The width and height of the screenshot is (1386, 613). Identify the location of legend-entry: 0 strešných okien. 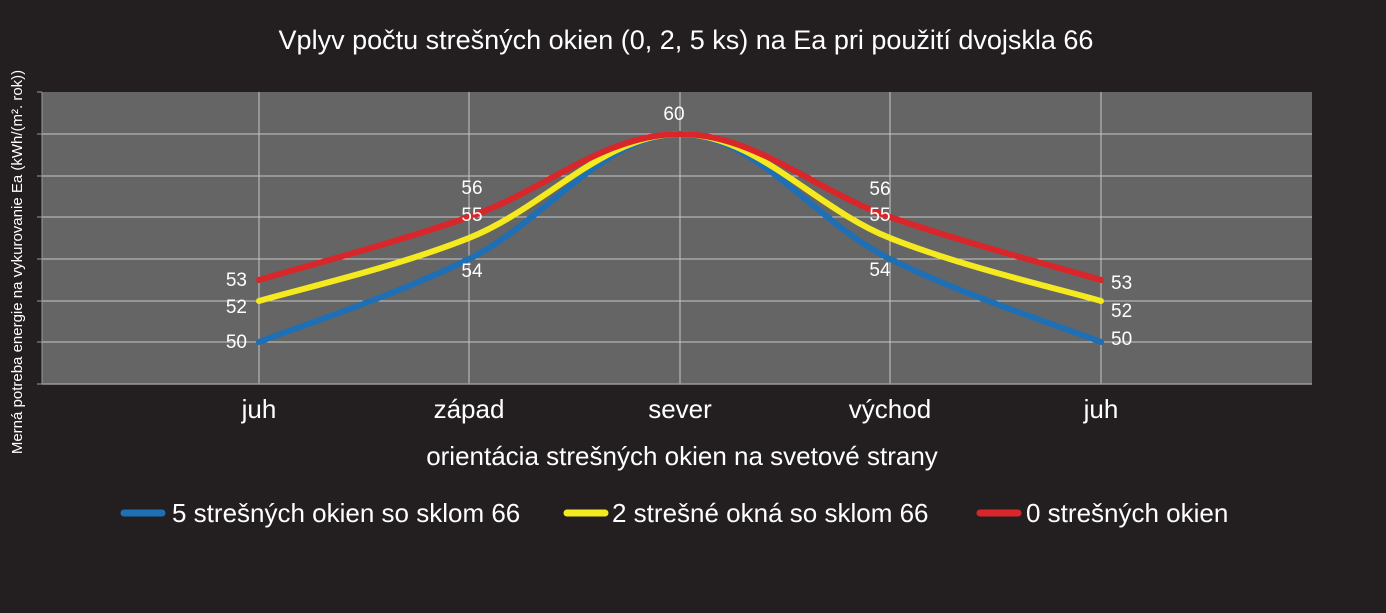
(1127, 513).